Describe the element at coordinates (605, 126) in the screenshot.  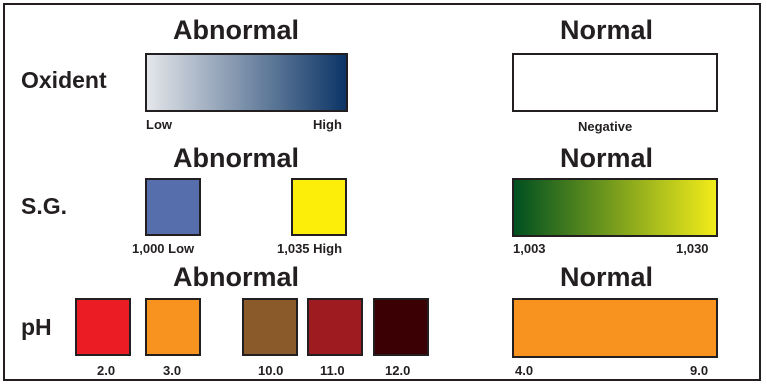
I see `oxident-negative-label: Negative` at that location.